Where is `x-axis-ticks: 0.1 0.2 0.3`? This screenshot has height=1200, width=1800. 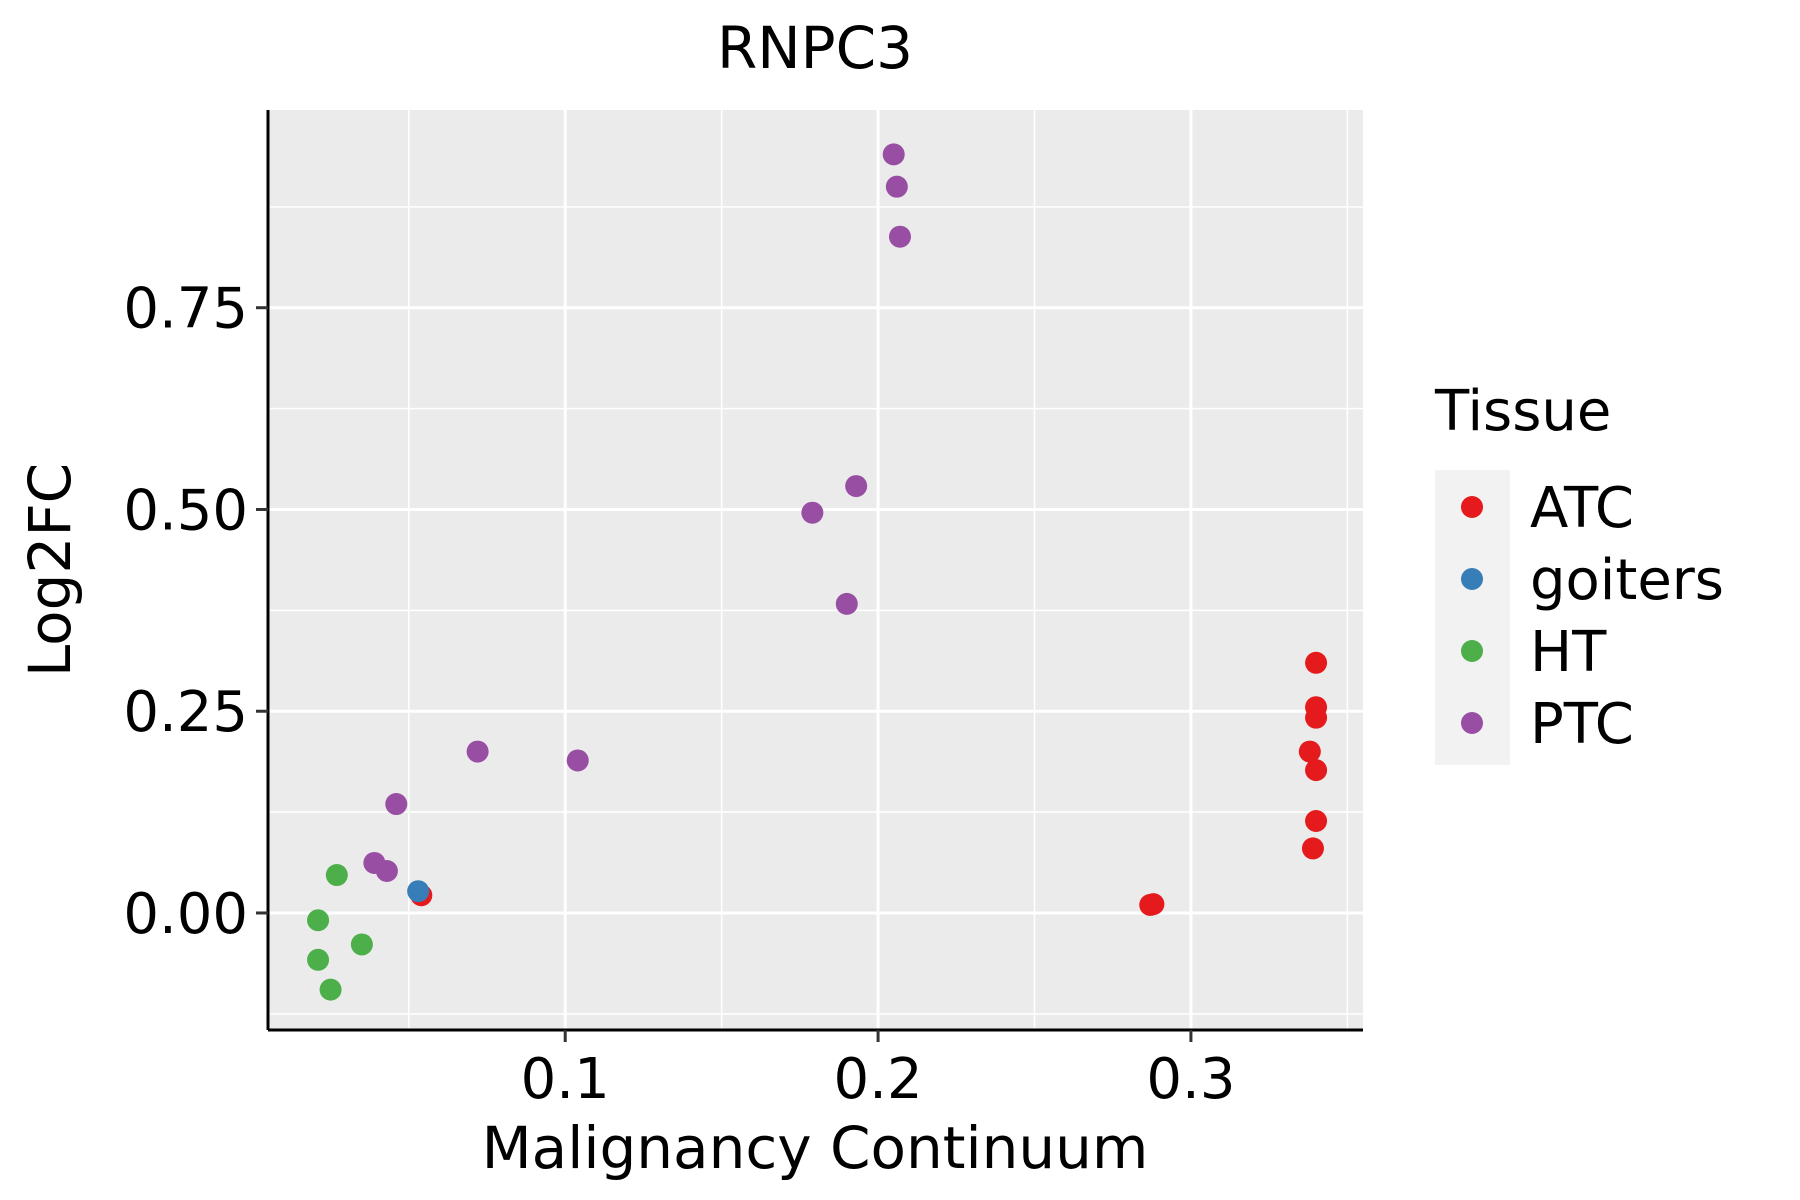
x-axis-ticks: 0.1 0.2 0.3 is located at coordinates (878, 1071).